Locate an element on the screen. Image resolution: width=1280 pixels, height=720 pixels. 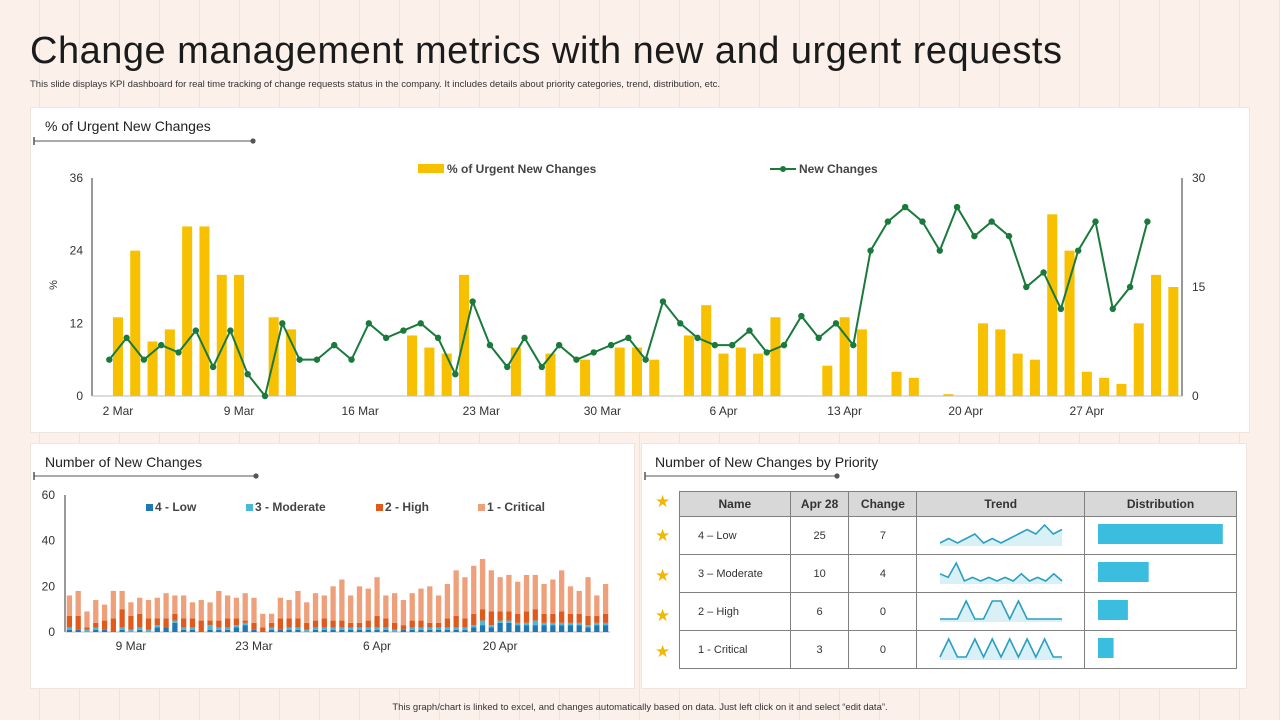
x-tick-label: 9 Mar is located at coordinates (239, 411).